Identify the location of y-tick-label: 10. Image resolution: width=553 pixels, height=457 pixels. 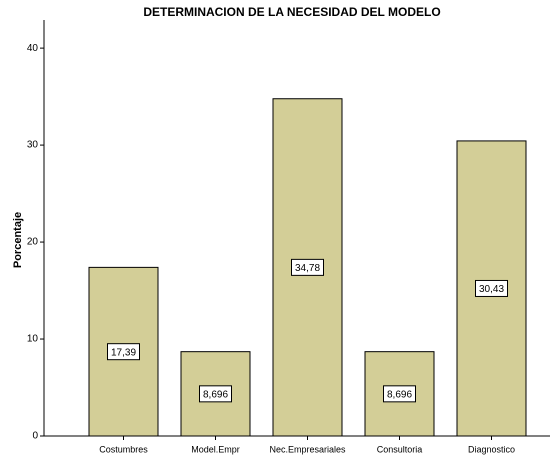
(33, 339).